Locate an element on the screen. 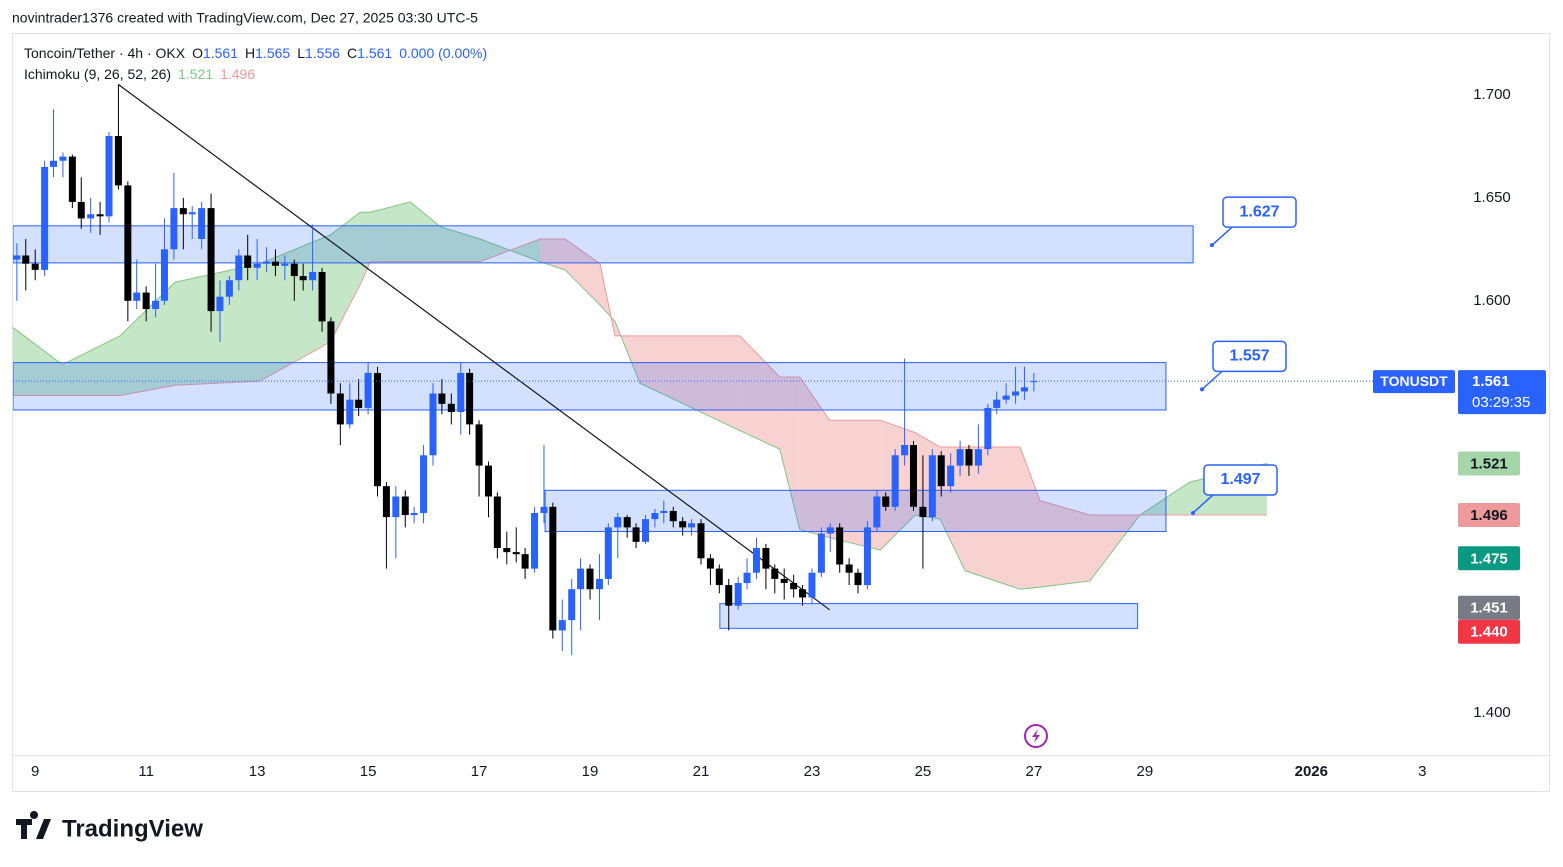 This screenshot has width=1563, height=867. x-tick-label: 2026 is located at coordinates (1311, 771).